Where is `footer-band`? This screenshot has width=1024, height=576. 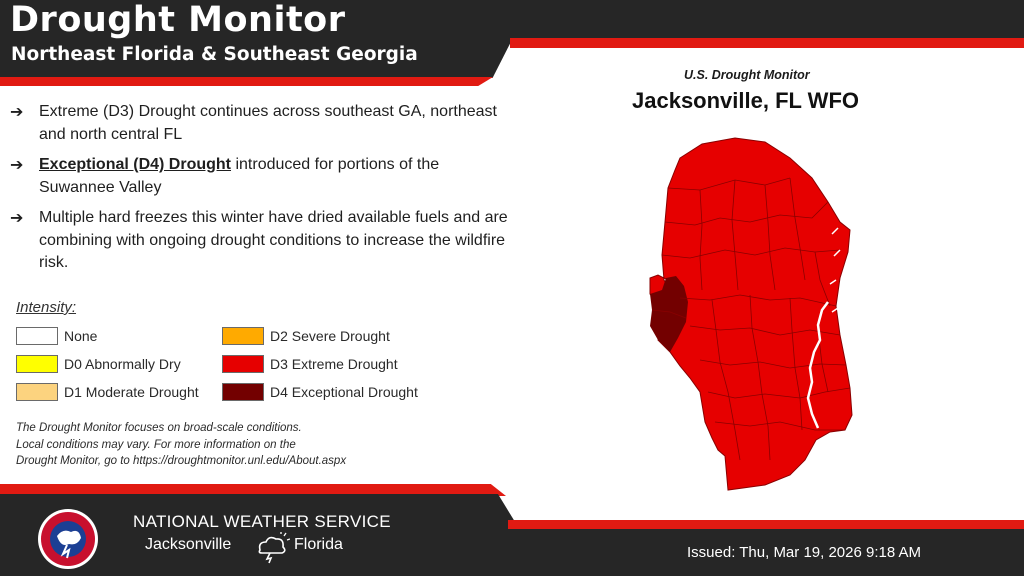
footer-band is located at coordinates (766, 552).